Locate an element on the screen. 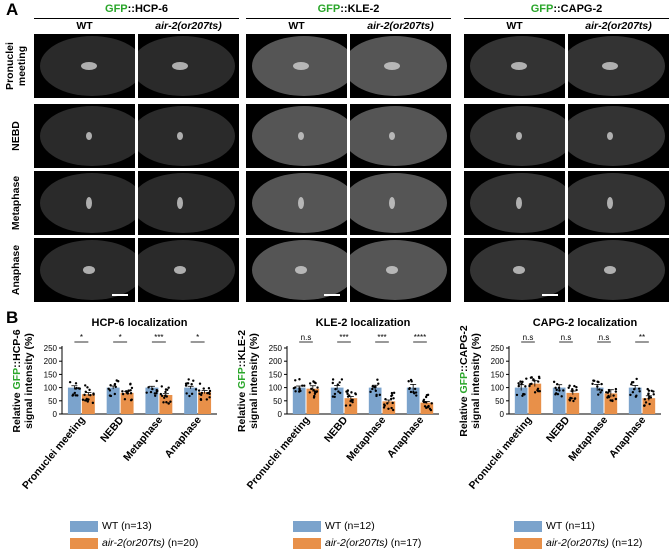 The image size is (669, 552). chart-title: HCP-6 localization is located at coordinates (140, 323).